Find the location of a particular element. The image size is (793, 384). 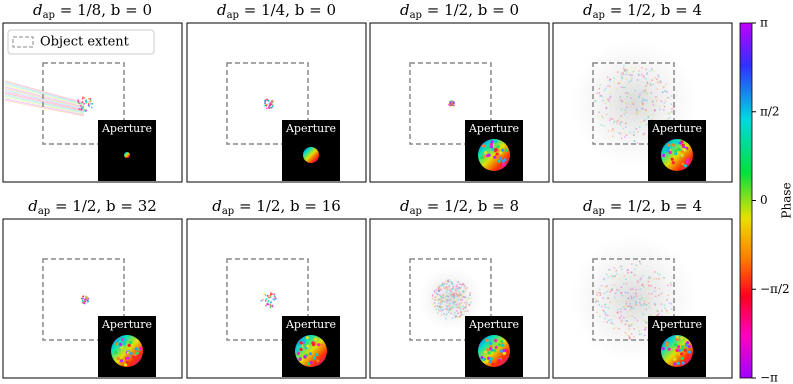

title-rest: = 1/2, b = 32 is located at coordinates (103, 206).